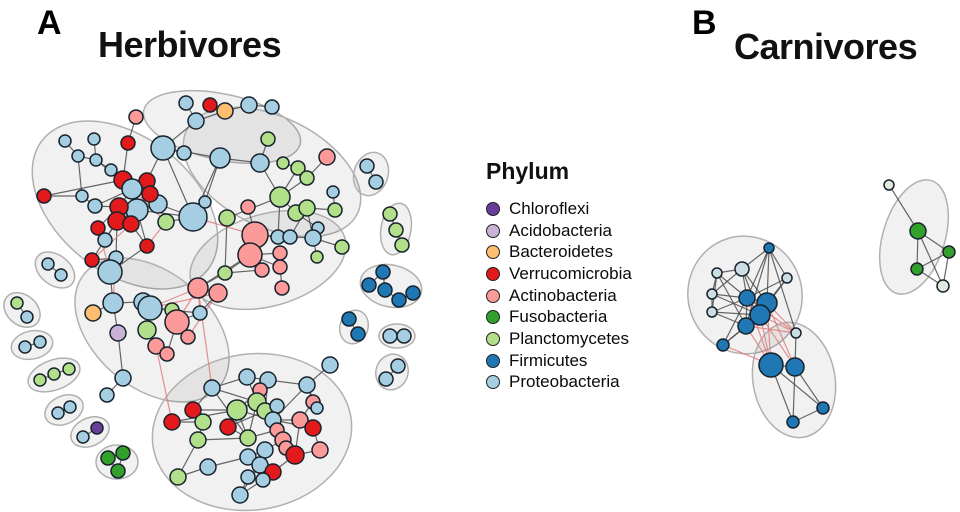  I want to click on legend-item: Fusobacteria, so click(581, 317).